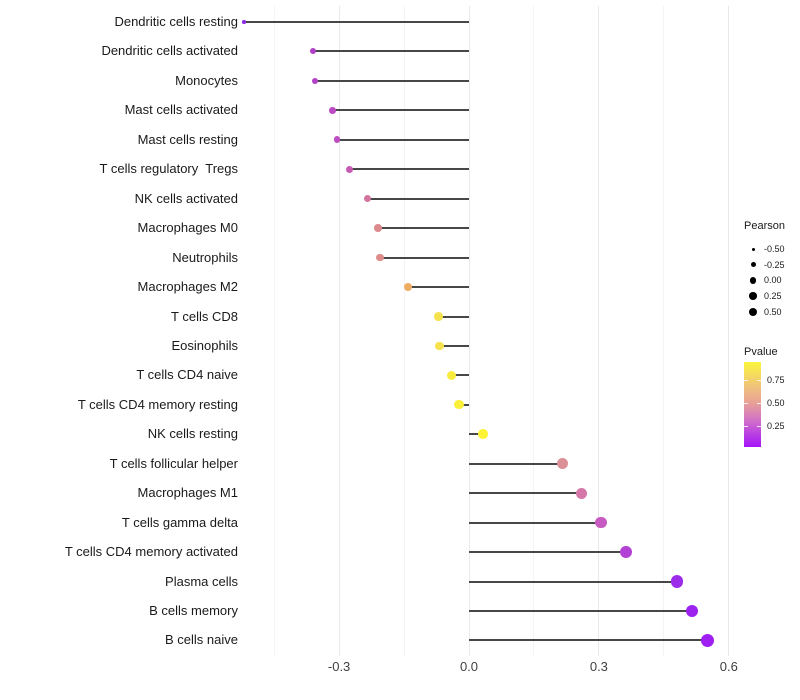  What do you see at coordinates (776, 425) in the screenshot?
I see `colorbar-label: 0.25` at bounding box center [776, 425].